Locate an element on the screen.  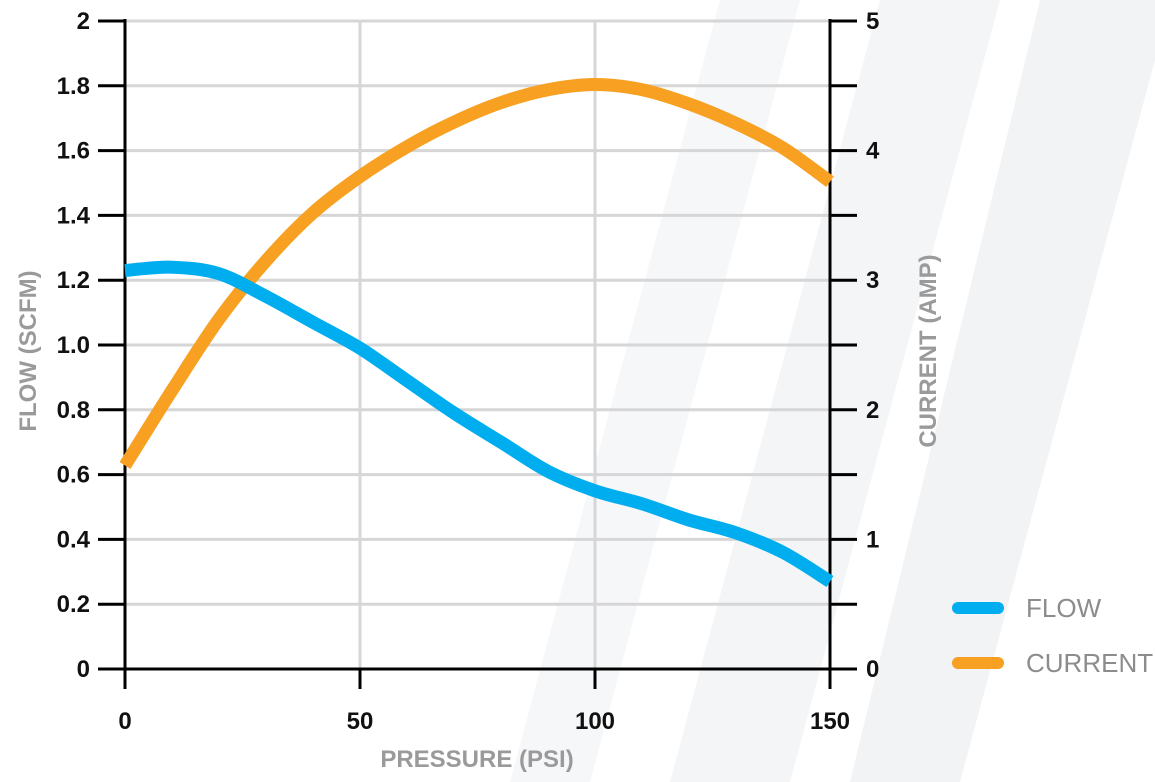
legend-label-flow: FLOW is located at coordinates (1064, 608).